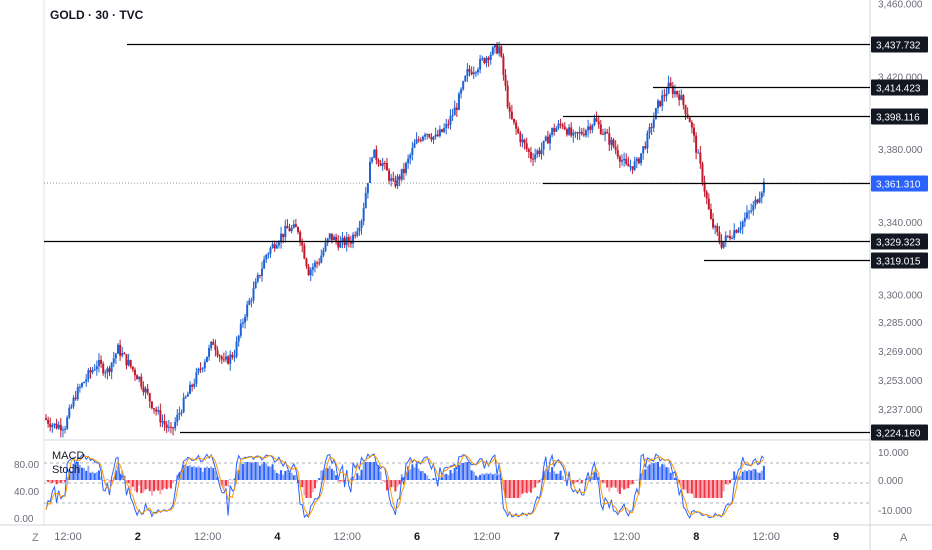 The height and width of the screenshot is (550, 932). I want to click on auto-scale-corner: A, so click(904, 538).